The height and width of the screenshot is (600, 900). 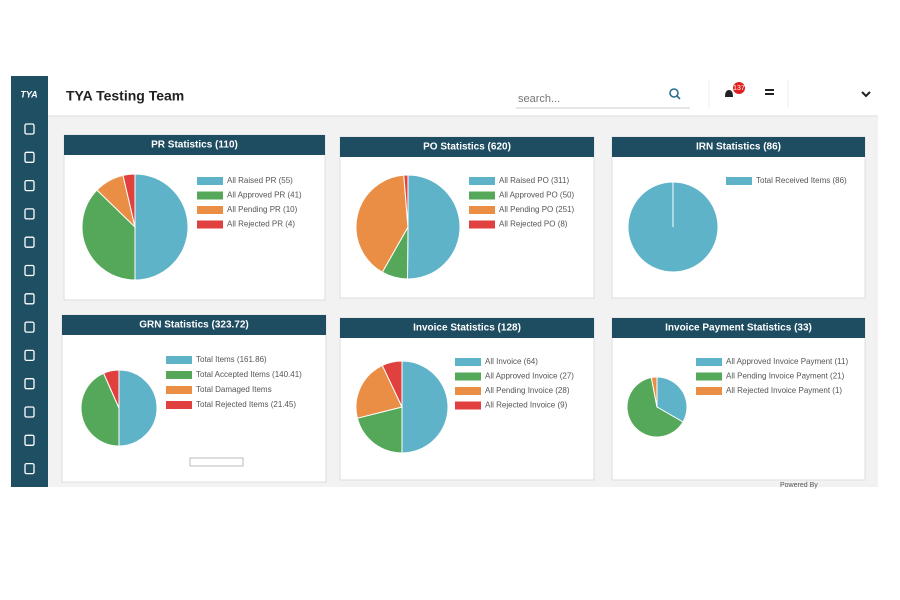 I want to click on legend-label: Total Items (161.86), so click(x=231, y=359).